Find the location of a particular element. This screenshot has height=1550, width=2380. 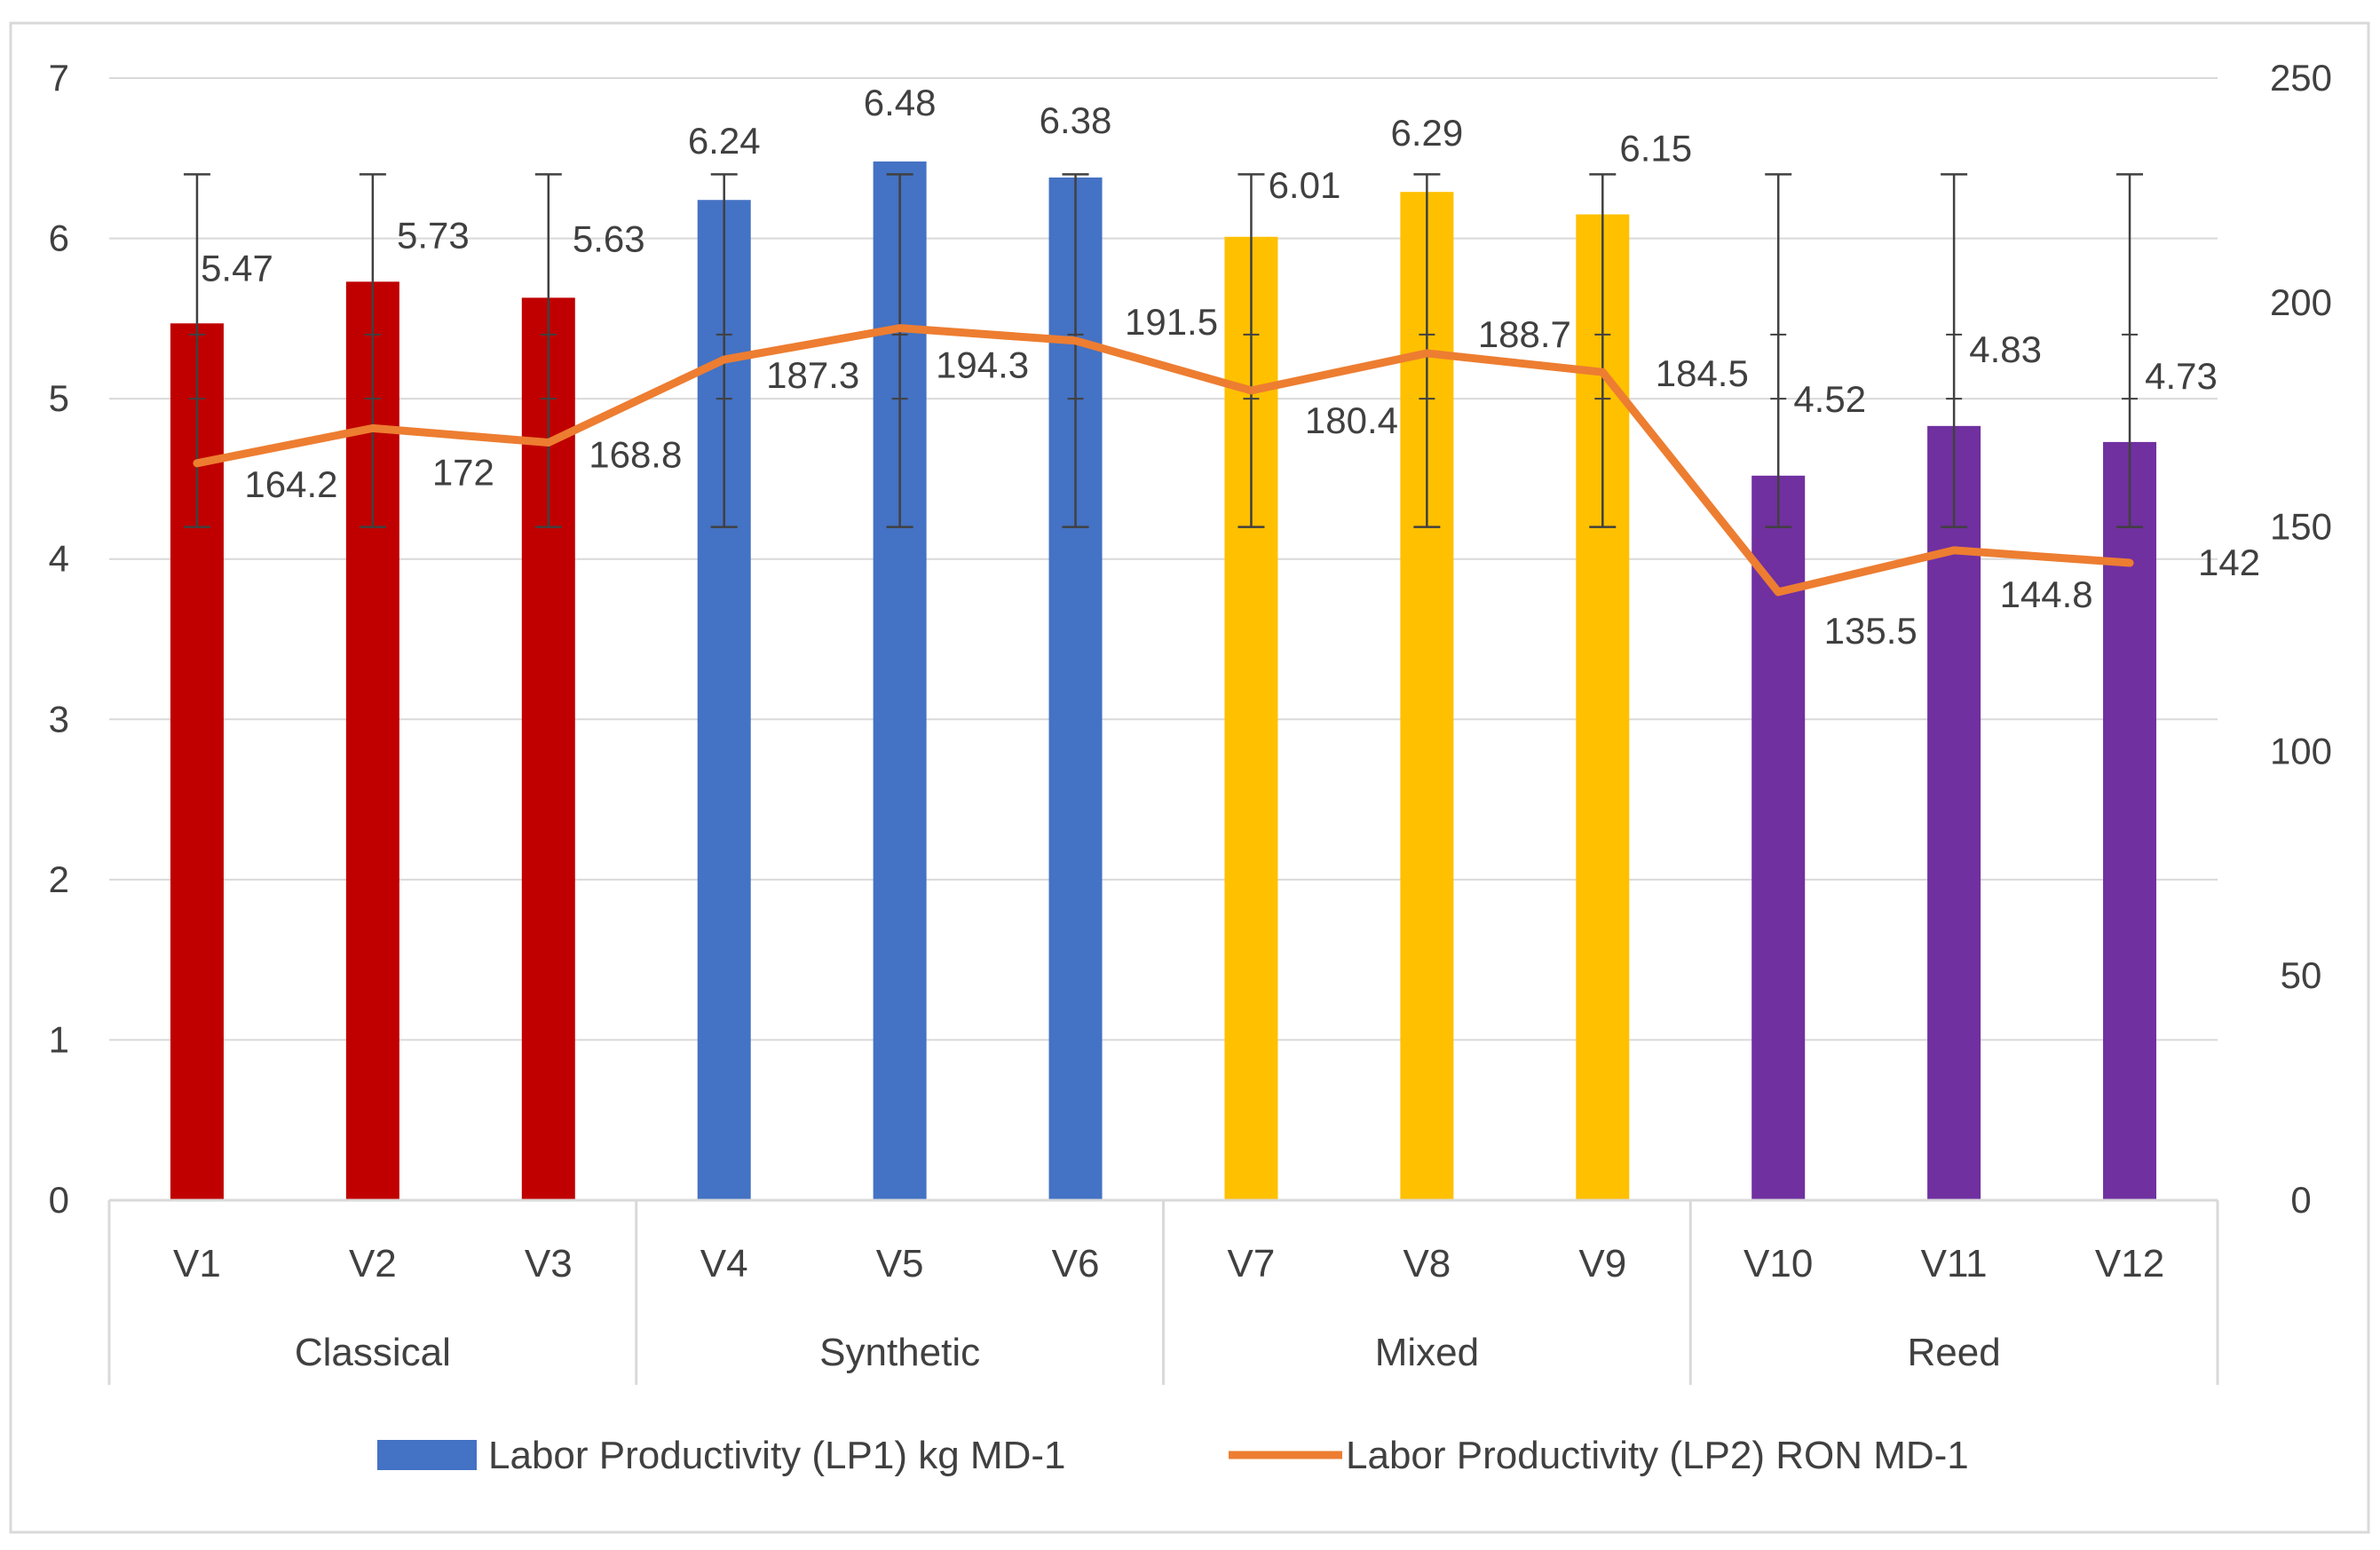

lp2-point-V1 is located at coordinates (197, 463).